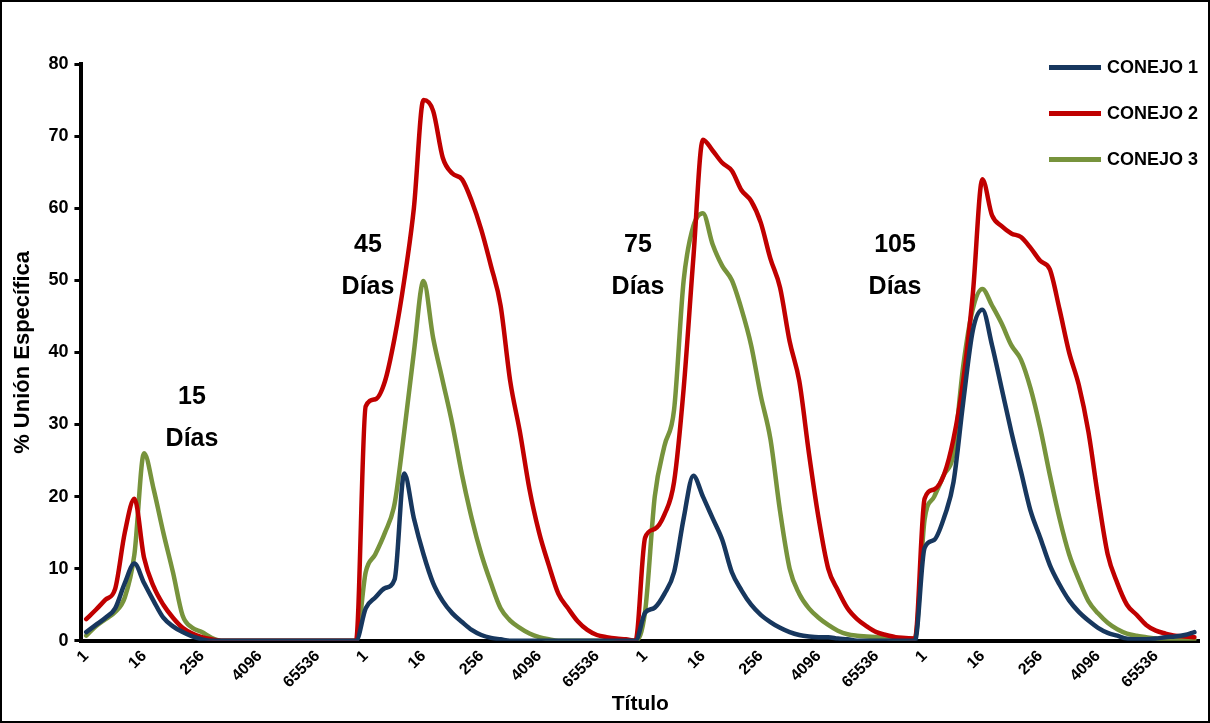  What do you see at coordinates (1152, 67) in the screenshot?
I see `legend-label: CONEJO 1` at bounding box center [1152, 67].